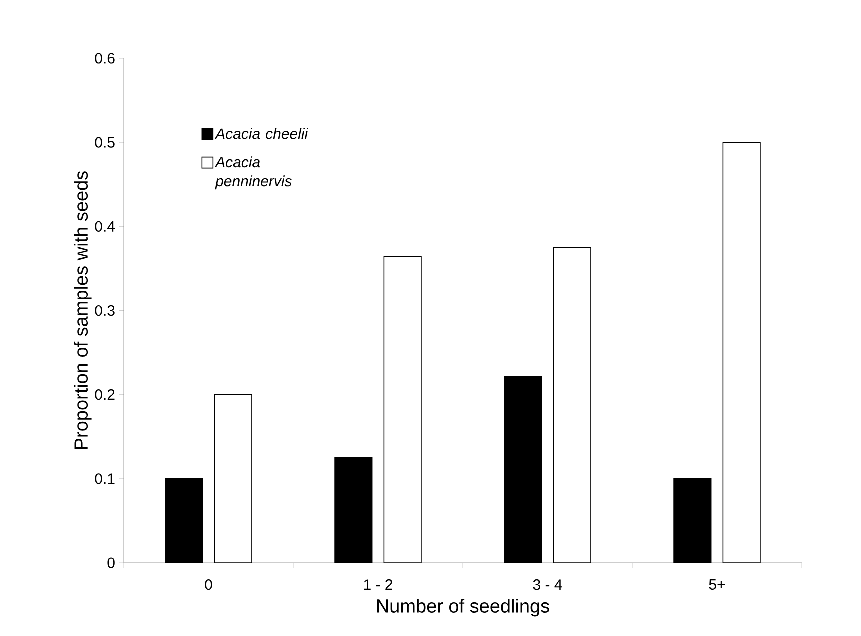  Describe the element at coordinates (105, 226) in the screenshot. I see `y-tick-label: 0.4` at that location.